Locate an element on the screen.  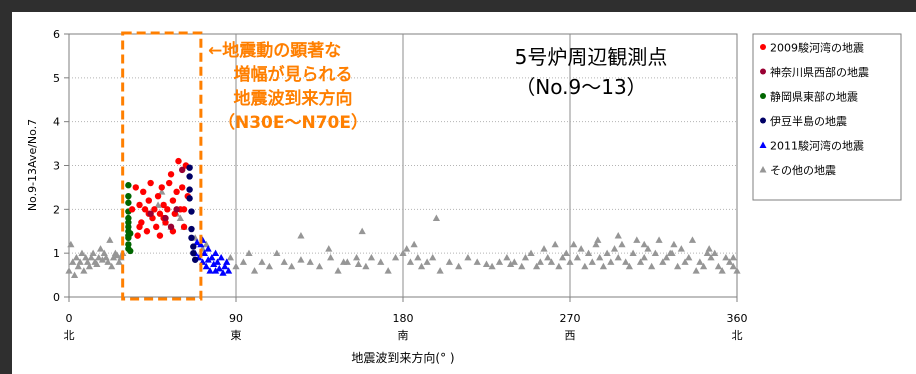
x-direction-label: 北 is located at coordinates (69, 335).